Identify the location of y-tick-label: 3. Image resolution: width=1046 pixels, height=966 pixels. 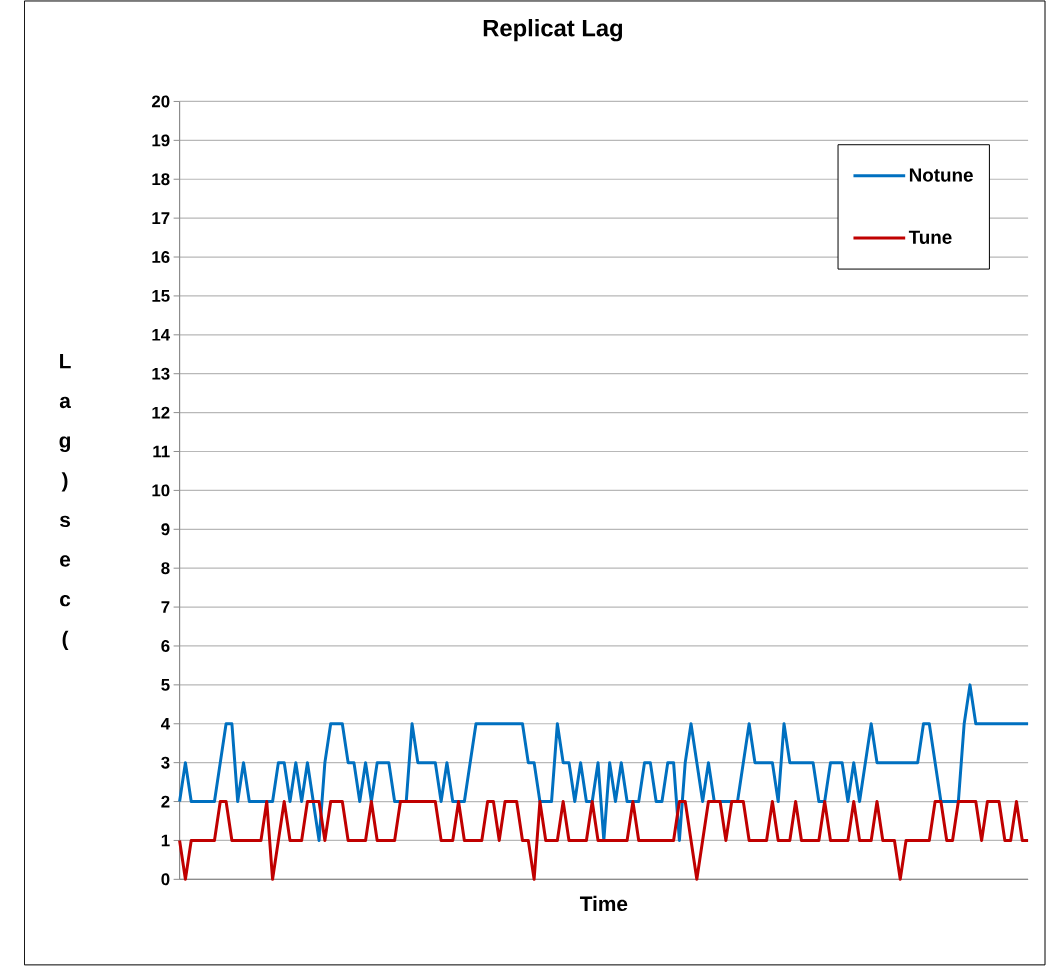
(165, 762).